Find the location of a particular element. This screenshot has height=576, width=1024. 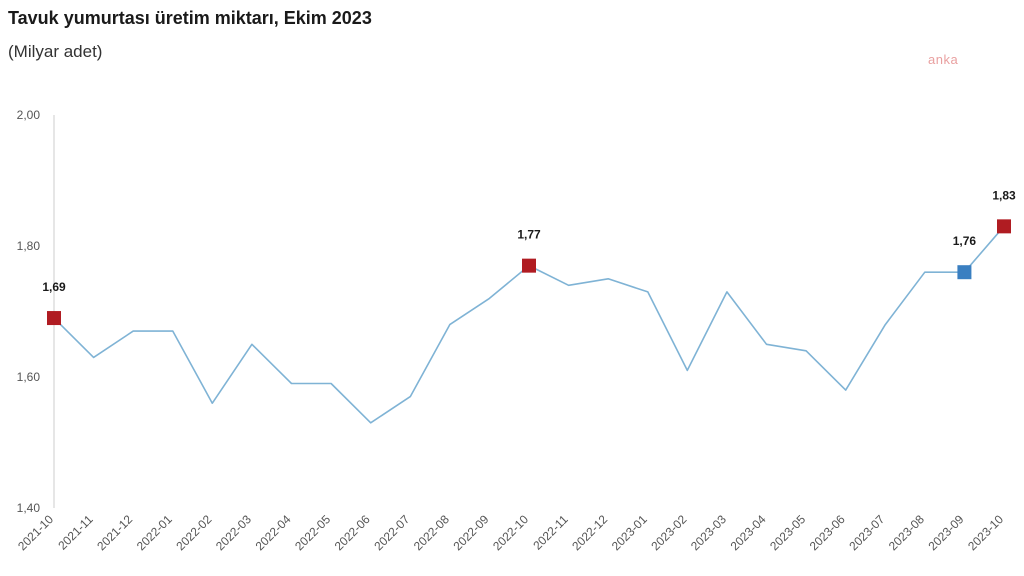

y-tick-label: 1,40 is located at coordinates (29, 508).